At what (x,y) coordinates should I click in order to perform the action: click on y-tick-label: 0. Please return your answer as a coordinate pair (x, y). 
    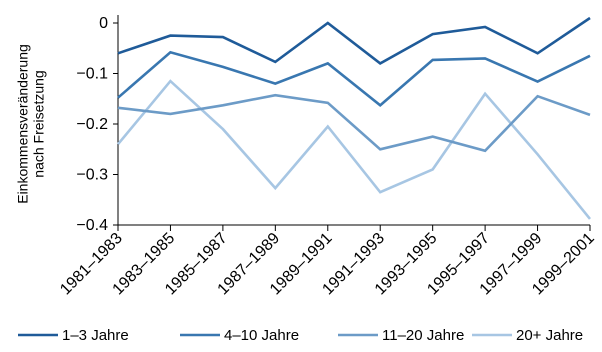
    Looking at the image, I should click on (103, 23).